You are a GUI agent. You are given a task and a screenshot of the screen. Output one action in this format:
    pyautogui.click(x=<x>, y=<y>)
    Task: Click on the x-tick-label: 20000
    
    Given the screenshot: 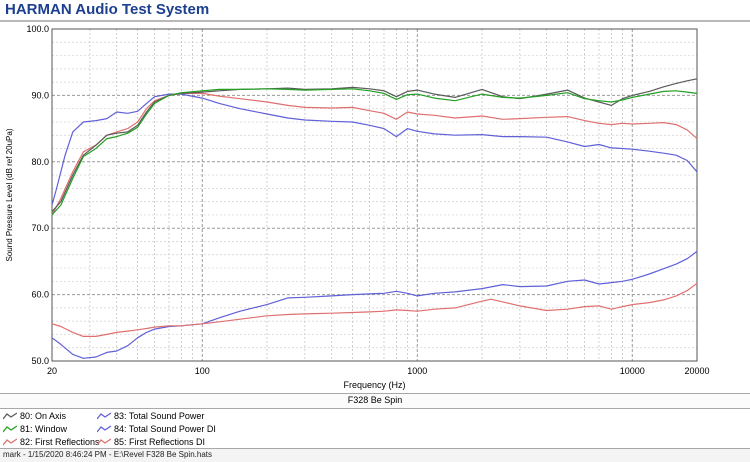 What is the action you would take?
    pyautogui.click(x=696, y=371)
    